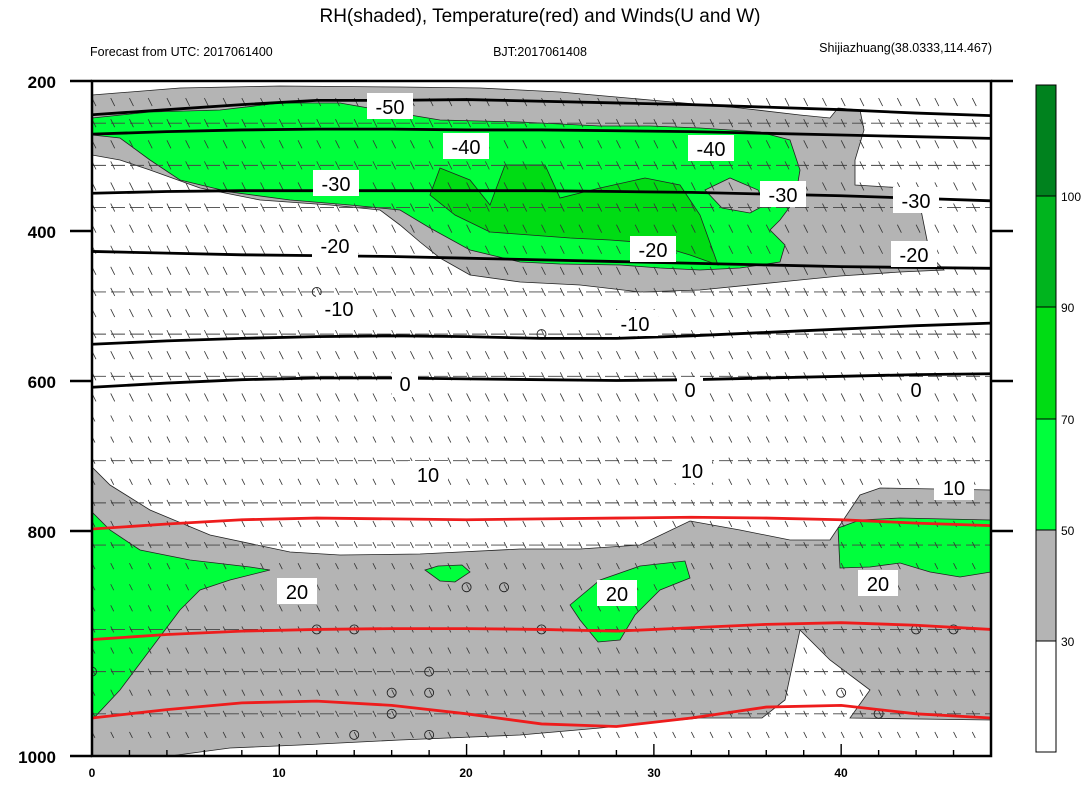  Describe the element at coordinates (391, 713) in the screenshot. I see `calm-marker` at that location.